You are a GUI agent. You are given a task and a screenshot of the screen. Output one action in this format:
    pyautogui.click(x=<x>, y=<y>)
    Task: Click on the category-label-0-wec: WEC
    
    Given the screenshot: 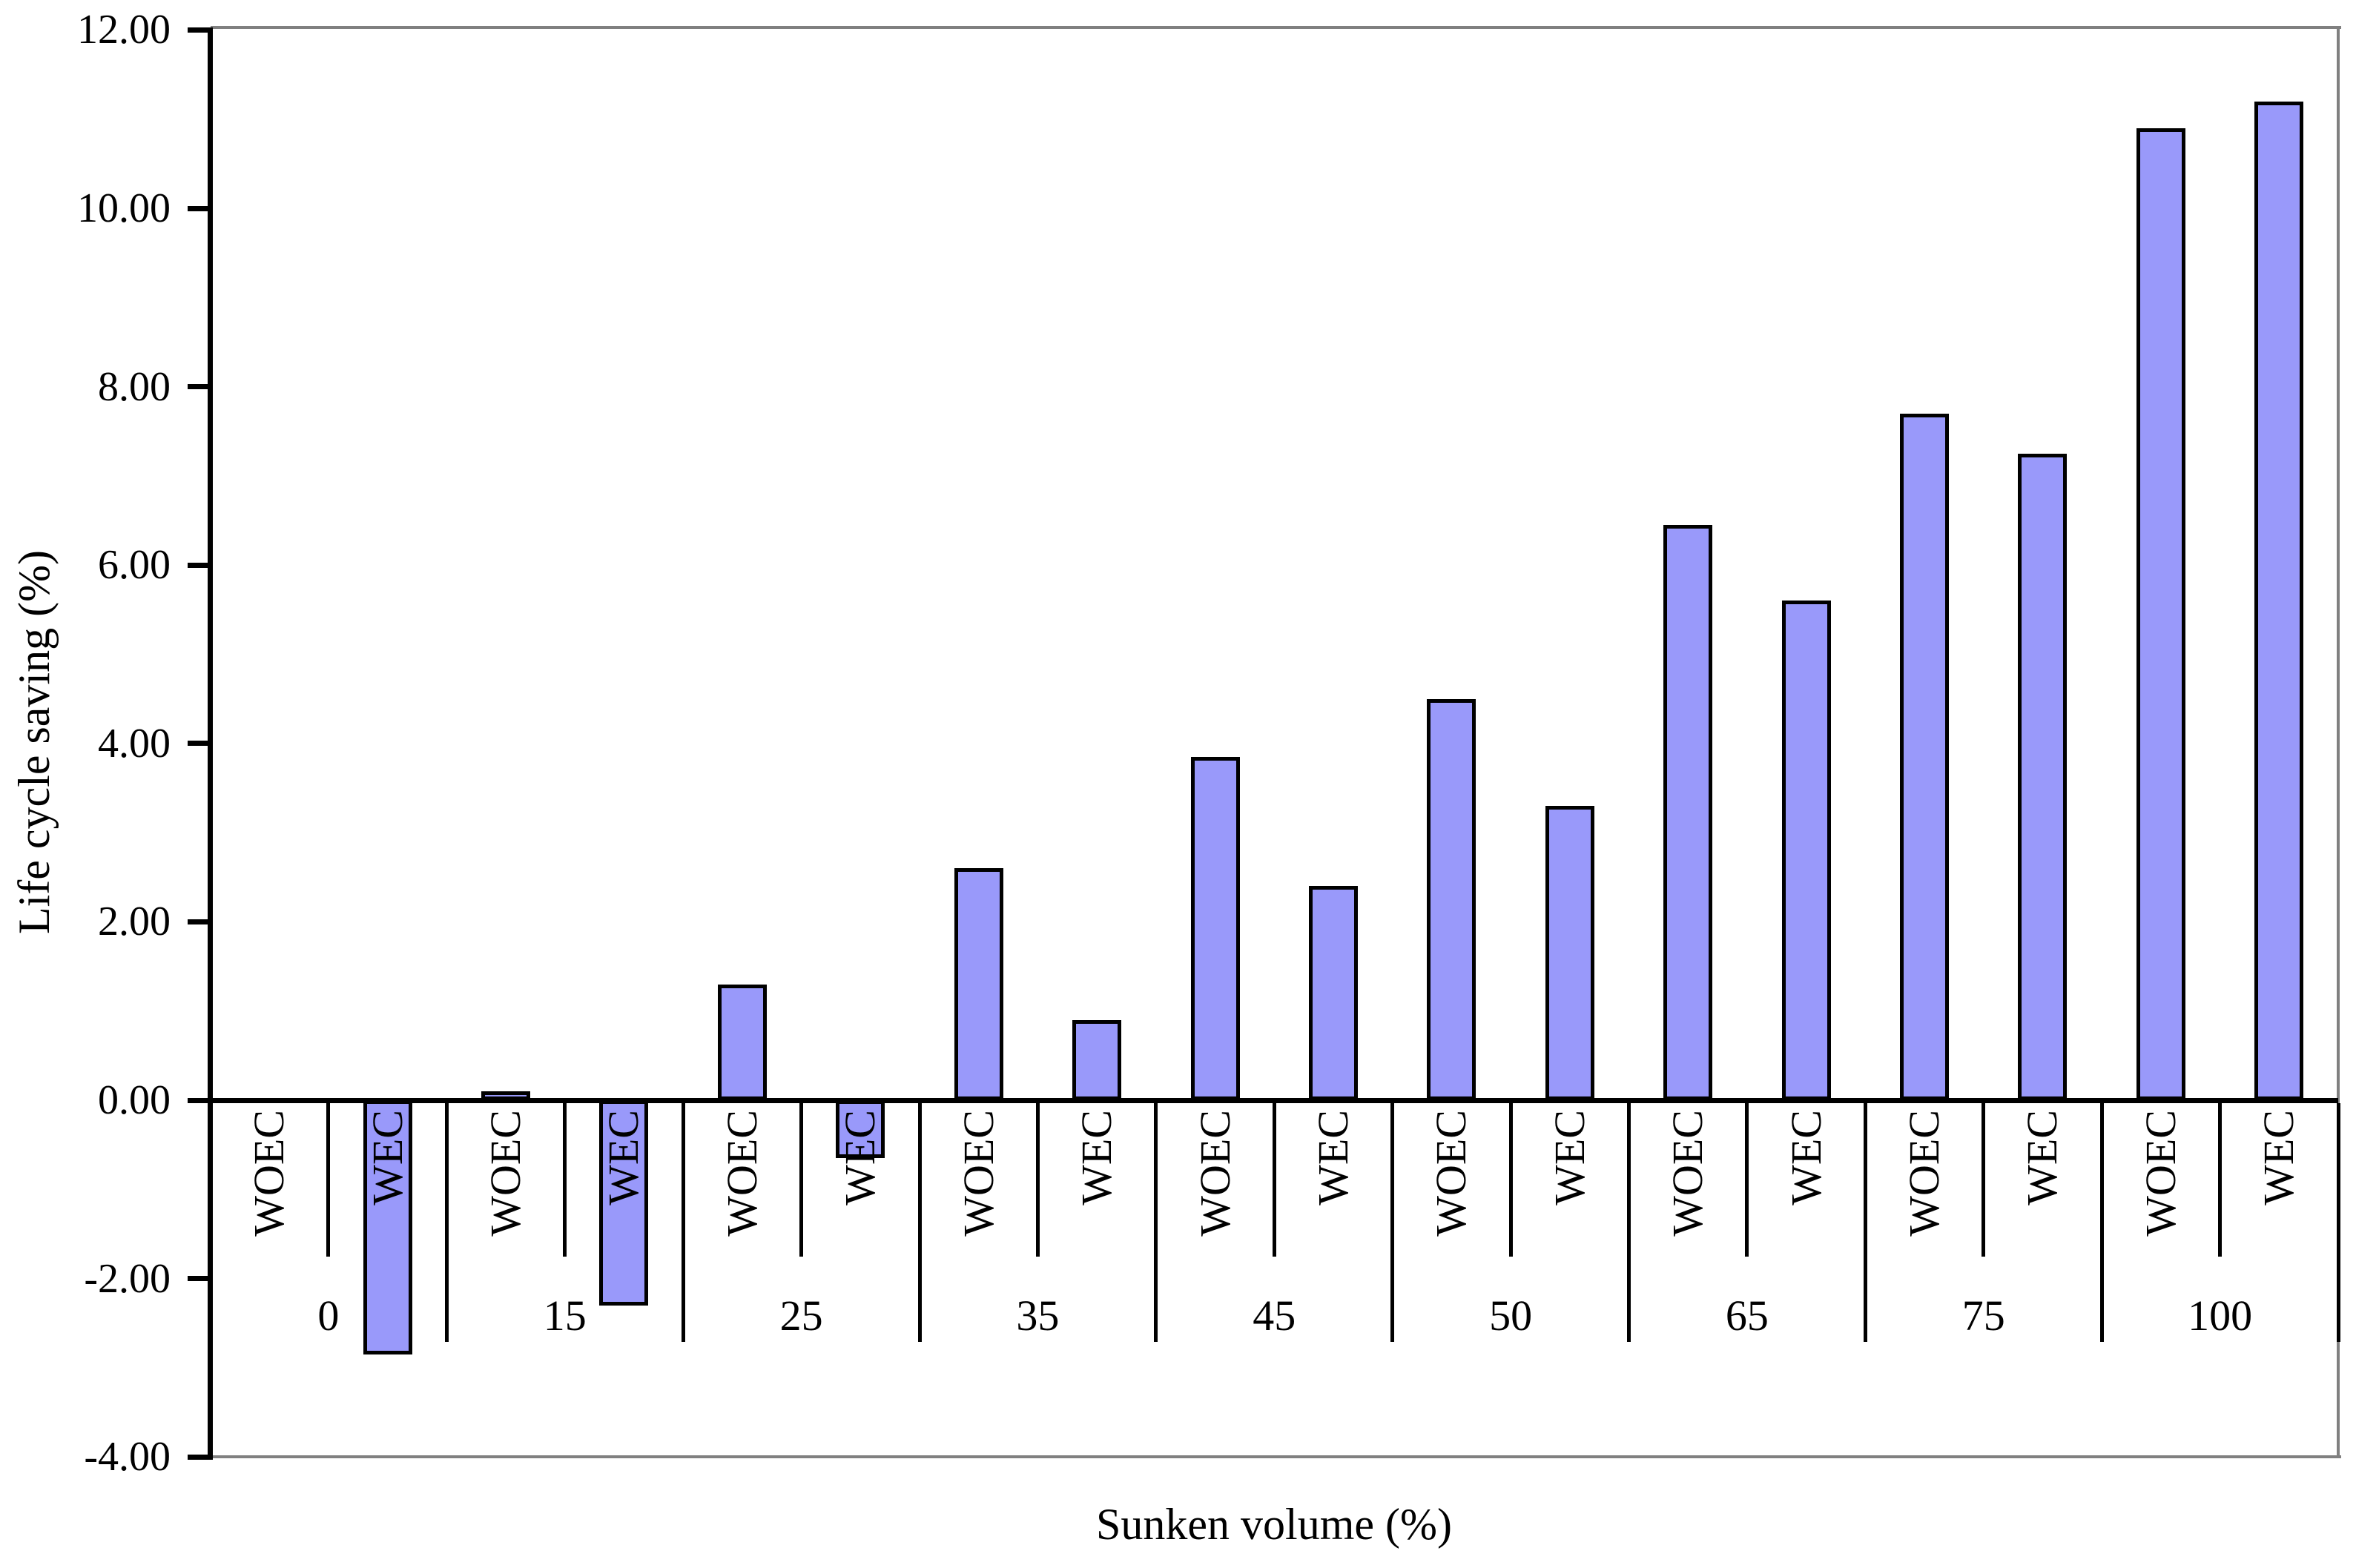 What is the action you would take?
    pyautogui.click(x=387, y=1157)
    